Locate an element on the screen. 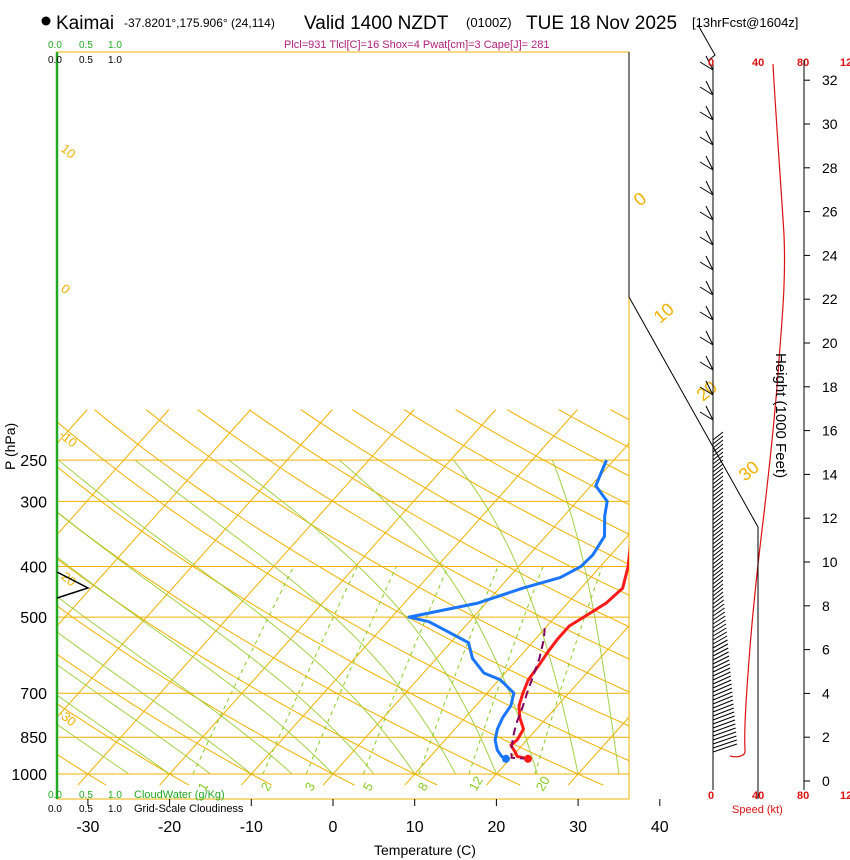 The image size is (850, 860). wind-barb-top is located at coordinates (706, 42).